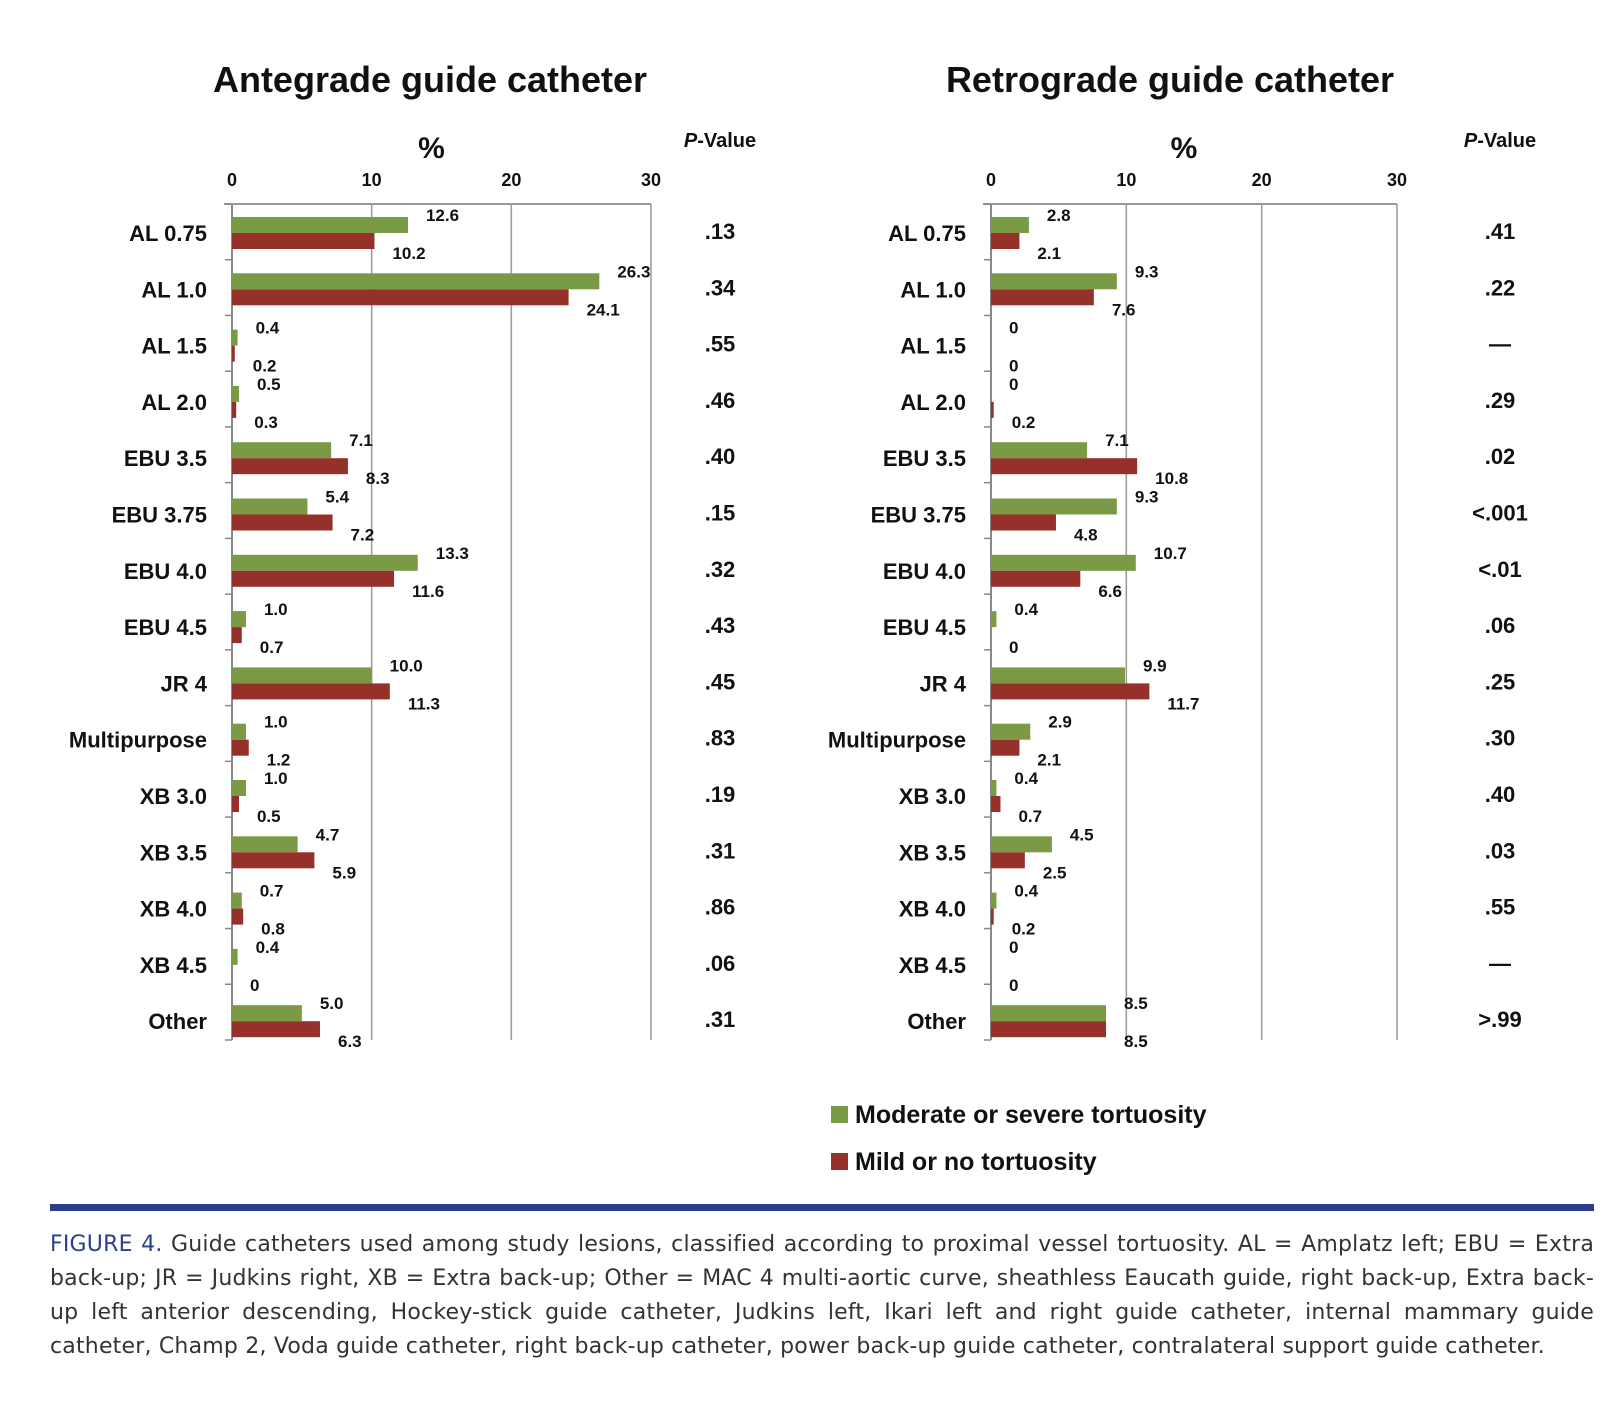  I want to click on antegrade-x-tick-label: 10, so click(372, 180).